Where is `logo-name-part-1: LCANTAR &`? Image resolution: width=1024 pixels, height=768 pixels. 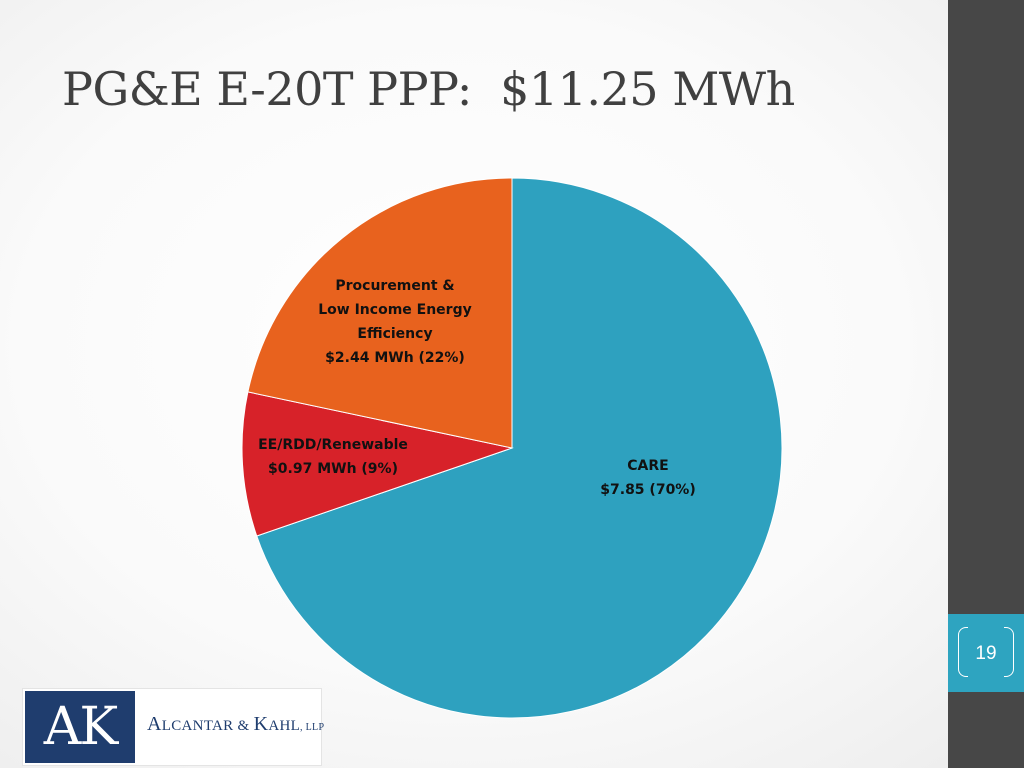 logo-name-part-1: LCANTAR & is located at coordinates (207, 726).